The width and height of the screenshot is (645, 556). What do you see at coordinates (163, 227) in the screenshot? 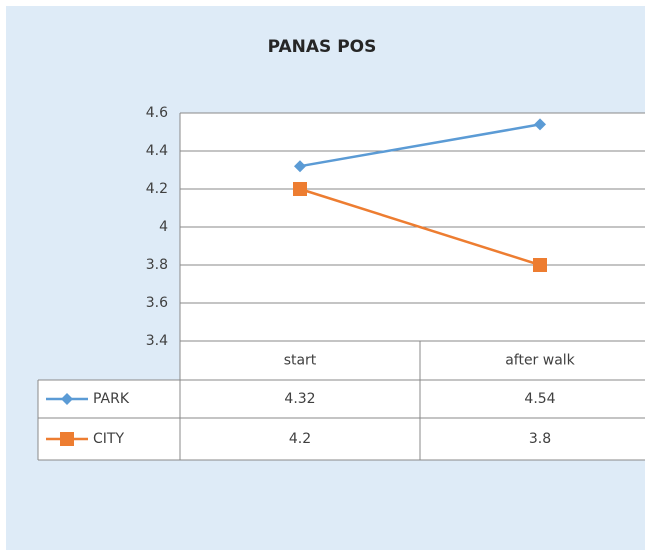
I see `y-tick-label: 4` at bounding box center [163, 227].